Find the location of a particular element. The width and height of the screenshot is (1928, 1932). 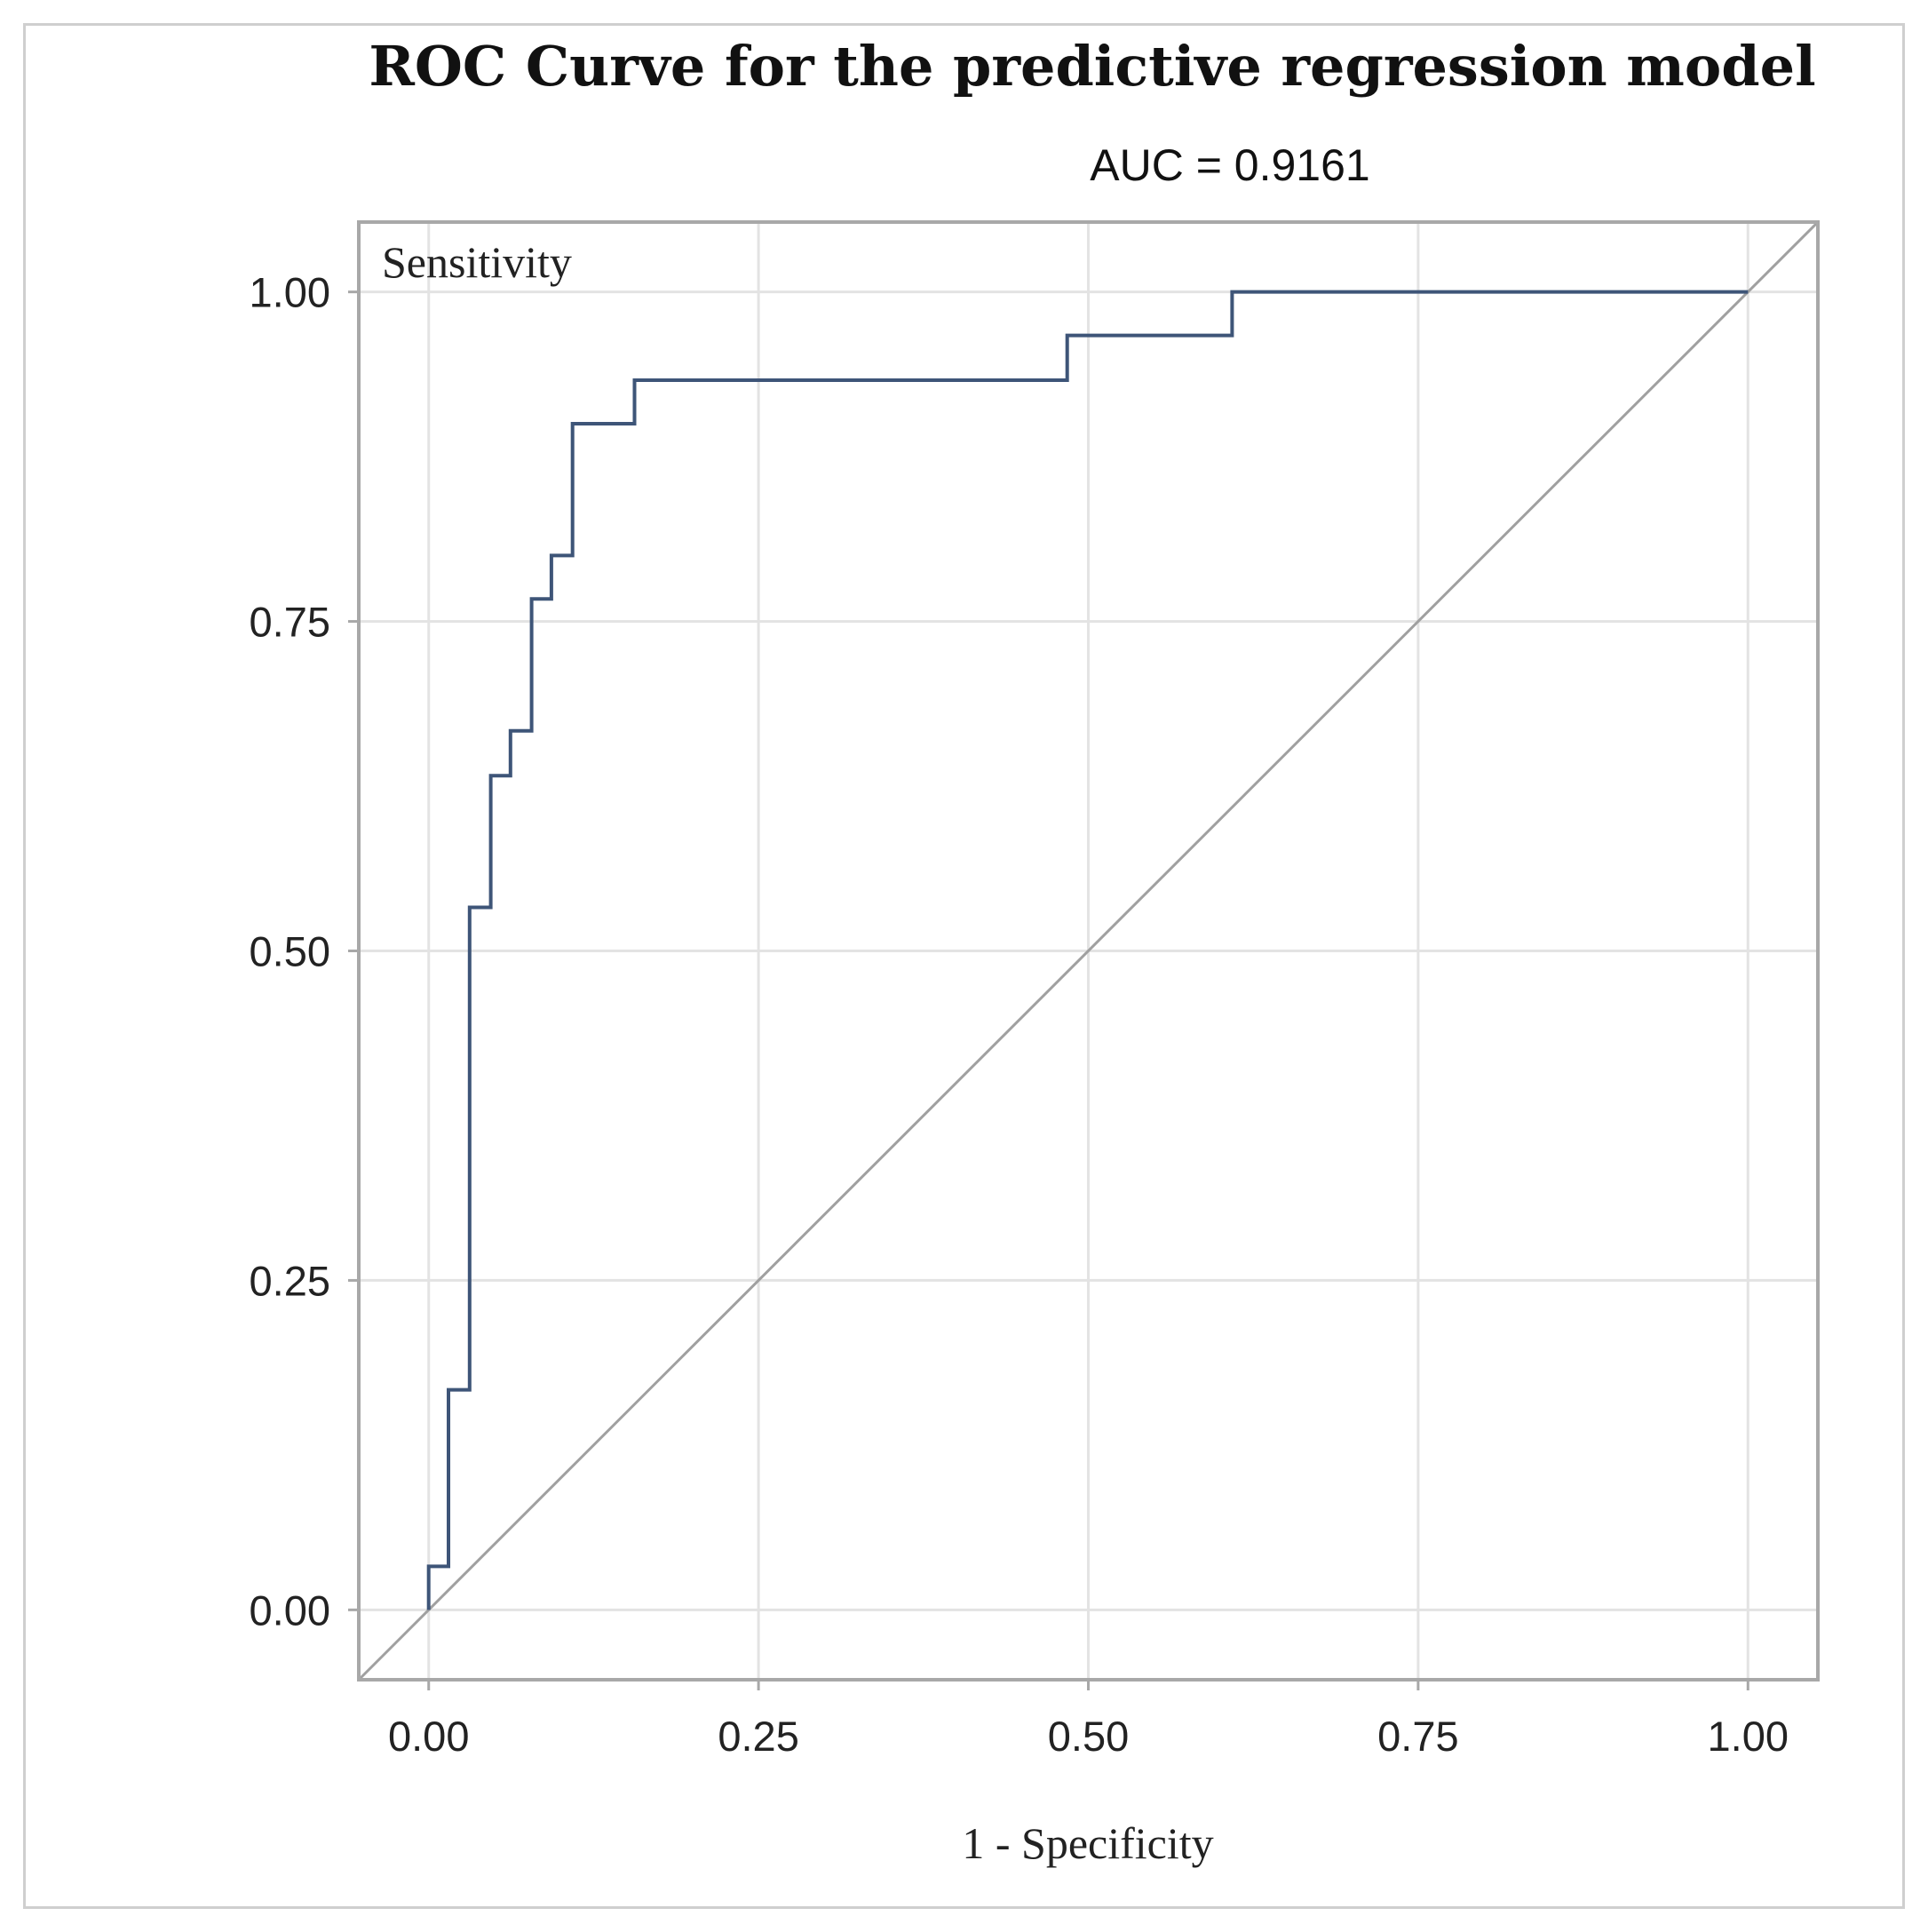

chart-subtitle: AUC = 0.9161 is located at coordinates (1229, 165).